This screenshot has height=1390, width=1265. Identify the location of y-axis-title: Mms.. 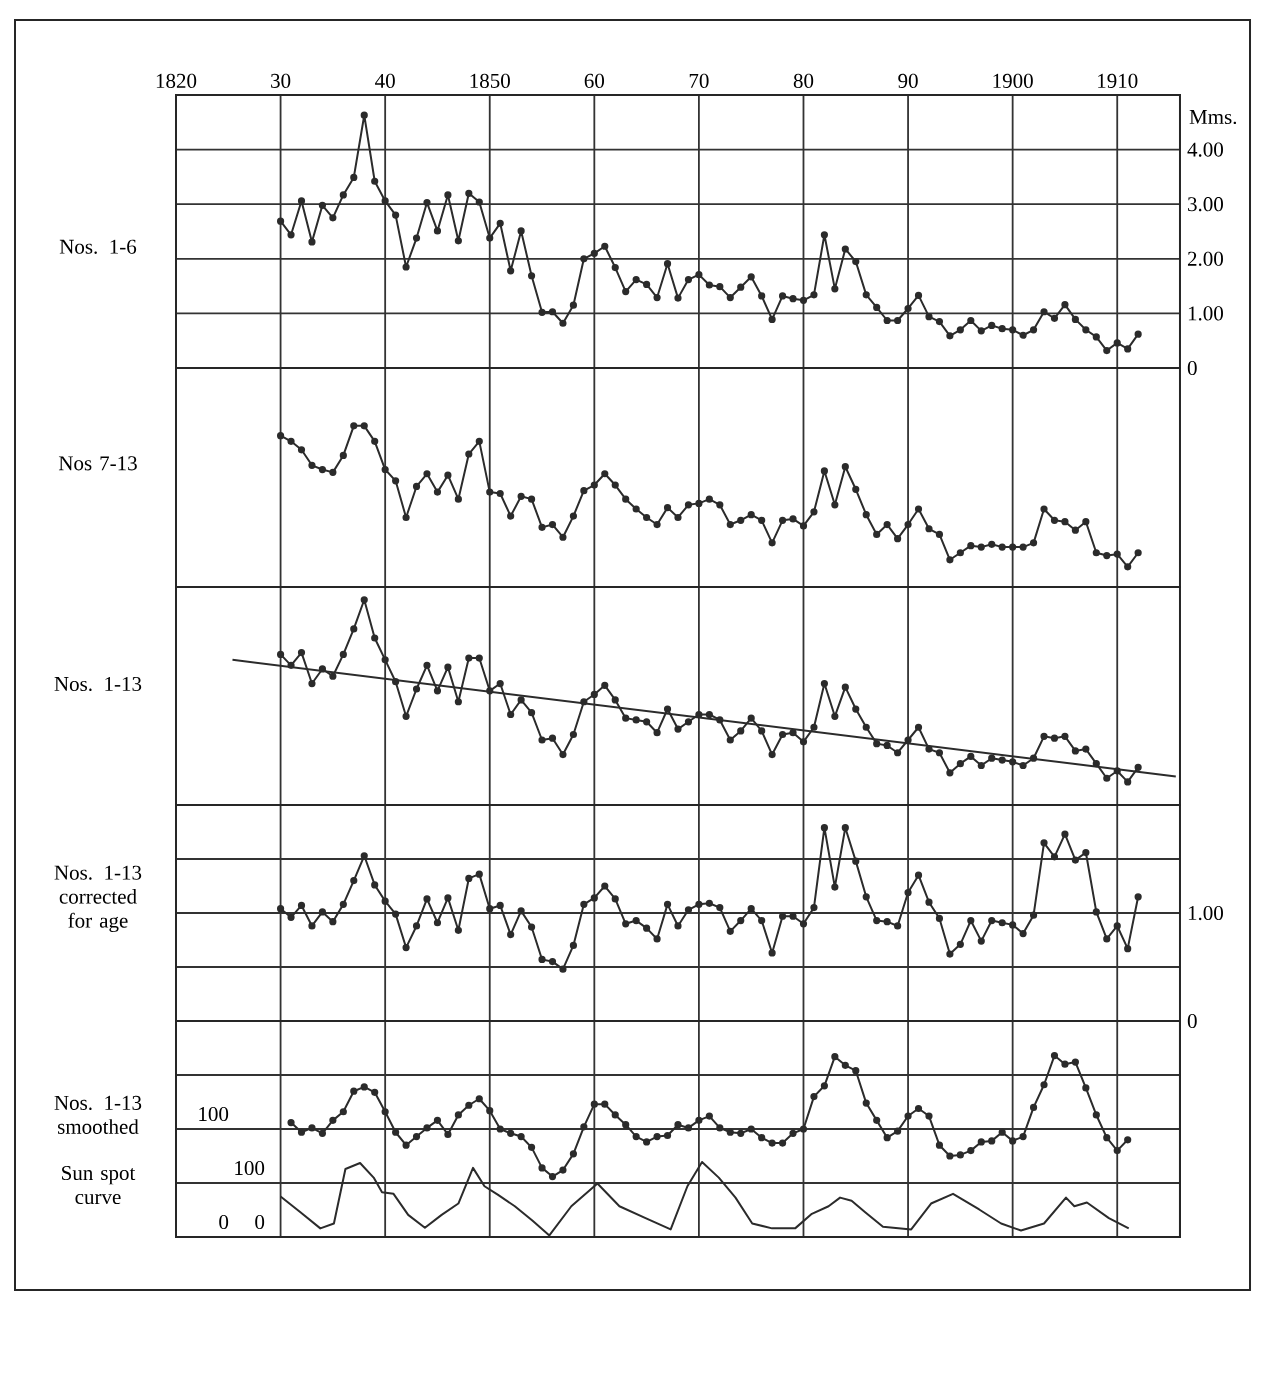
(1213, 117).